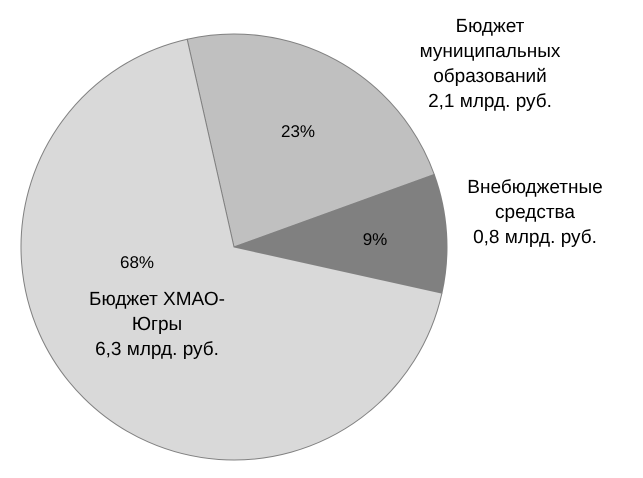 The height and width of the screenshot is (478, 643). I want to click on data-label: 68%, so click(137, 262).